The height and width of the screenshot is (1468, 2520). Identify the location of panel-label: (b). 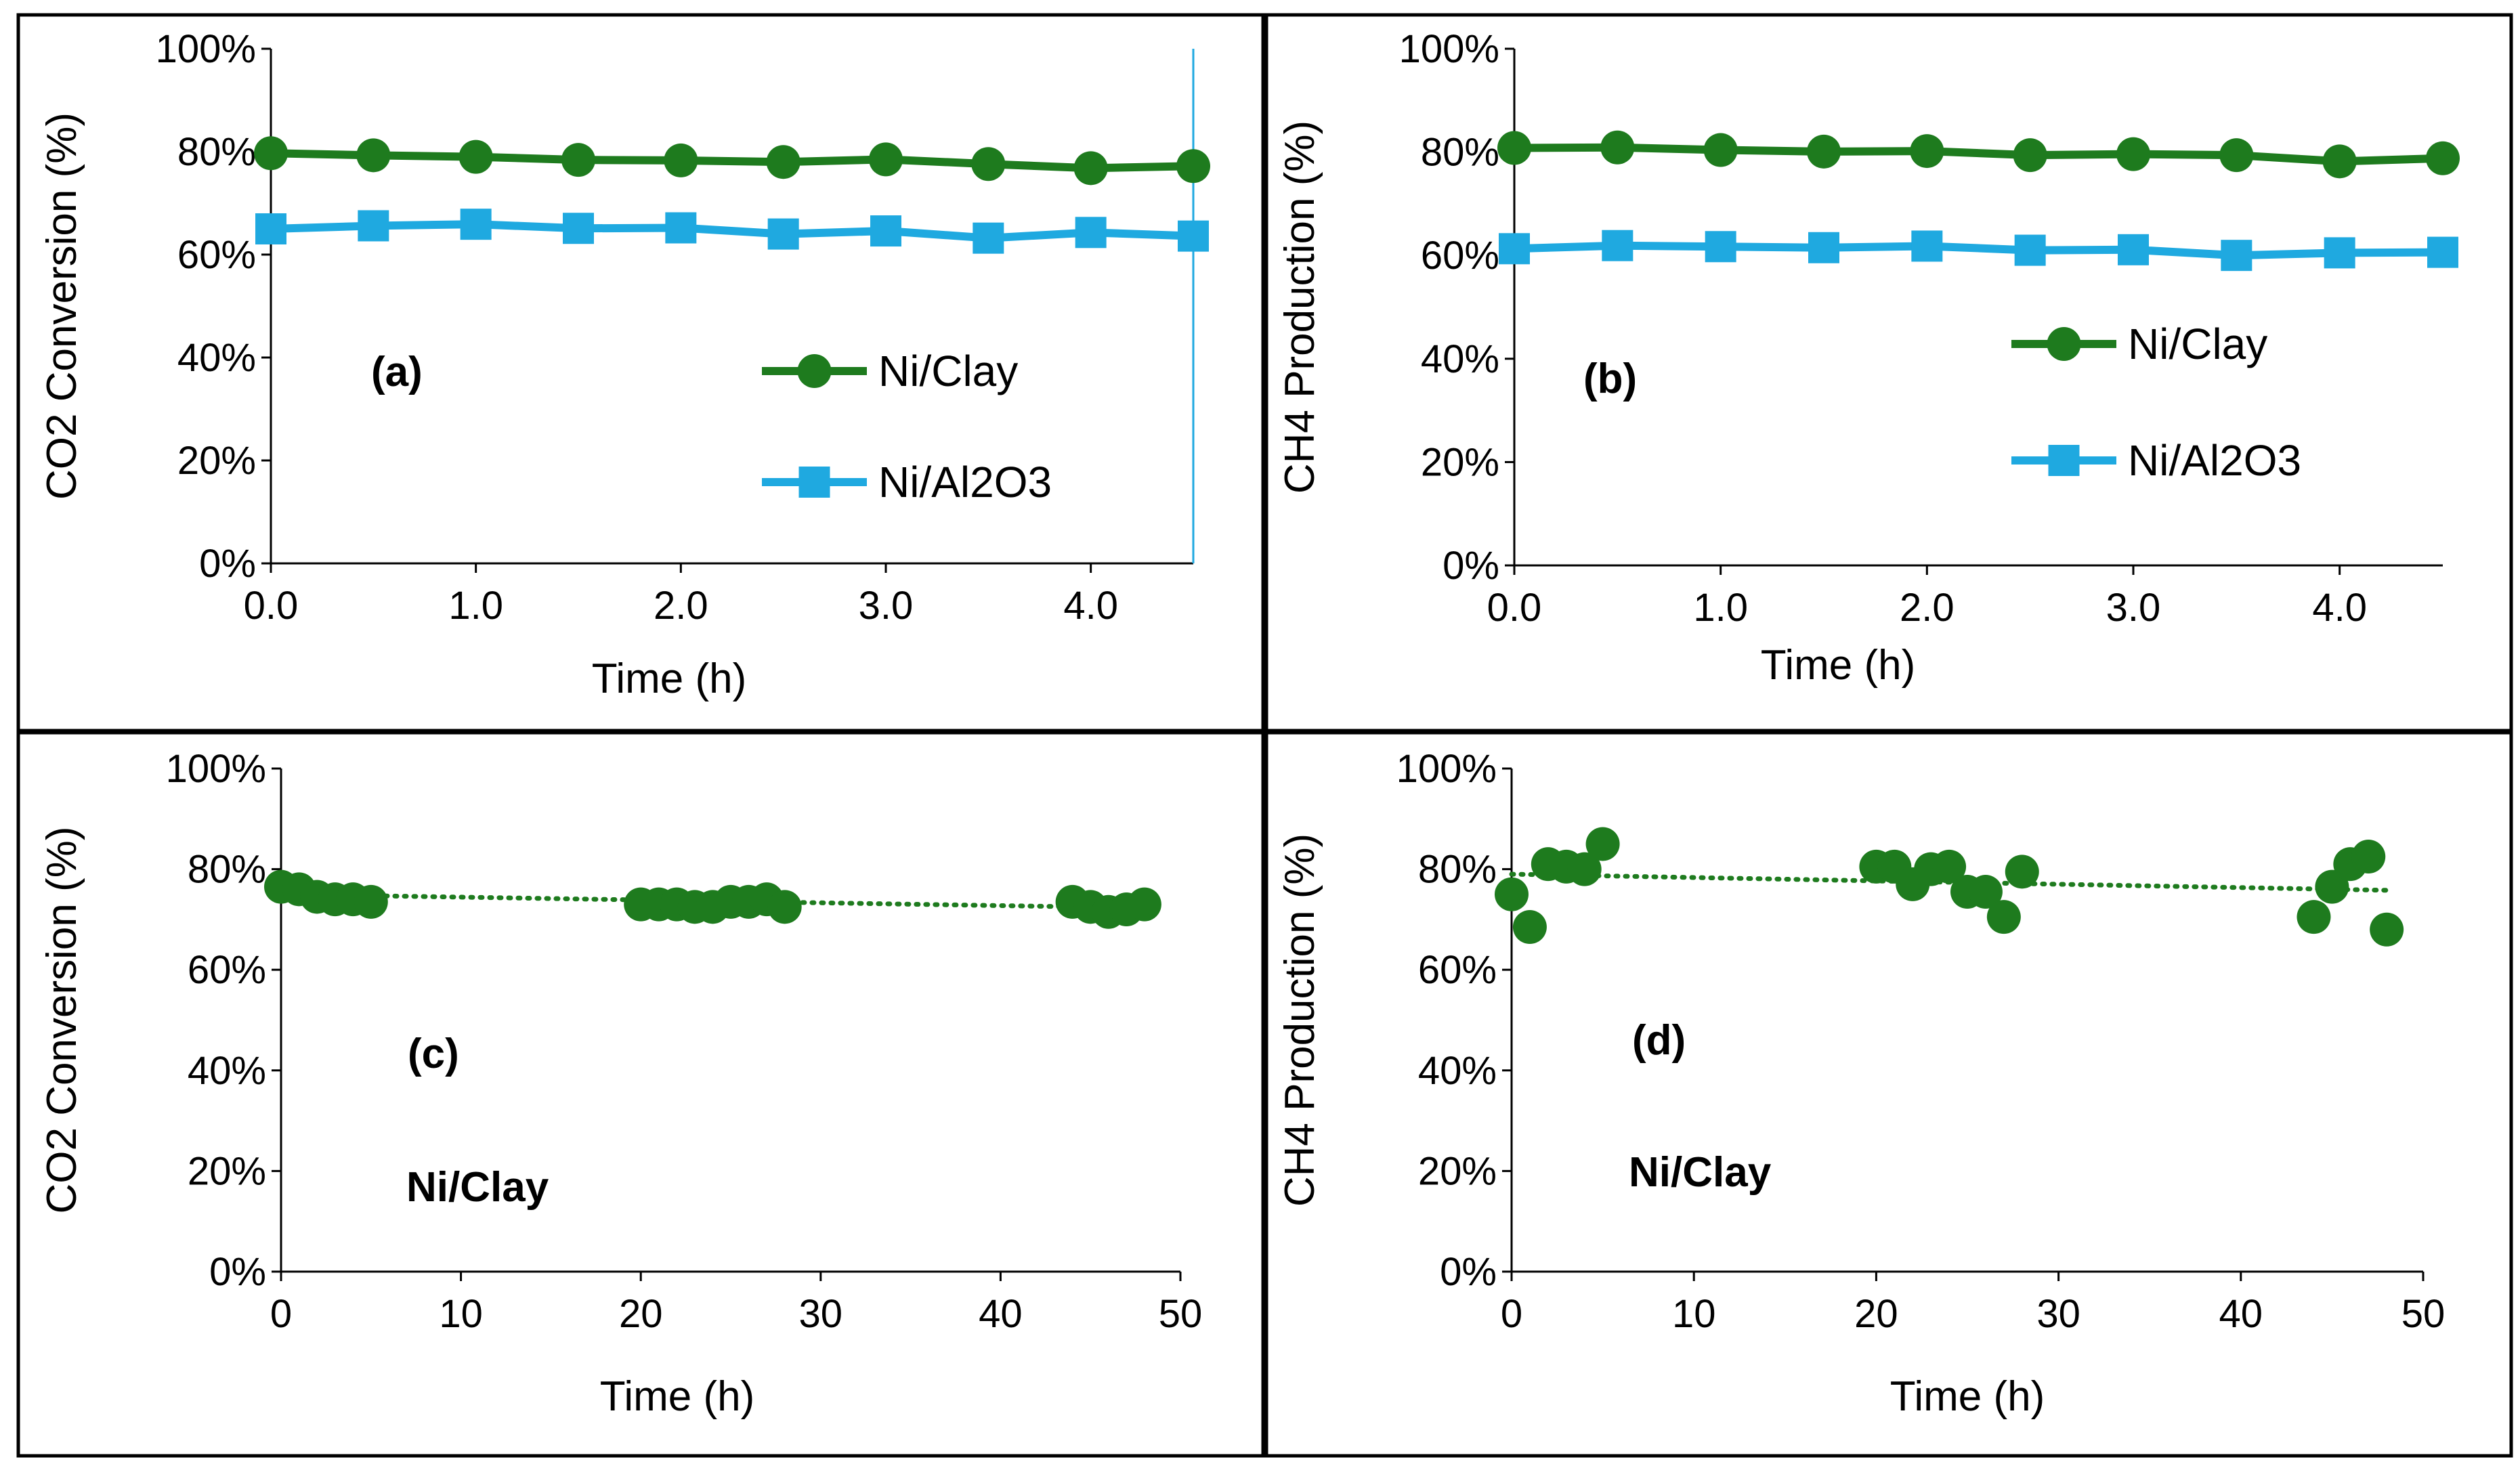
(1610, 378).